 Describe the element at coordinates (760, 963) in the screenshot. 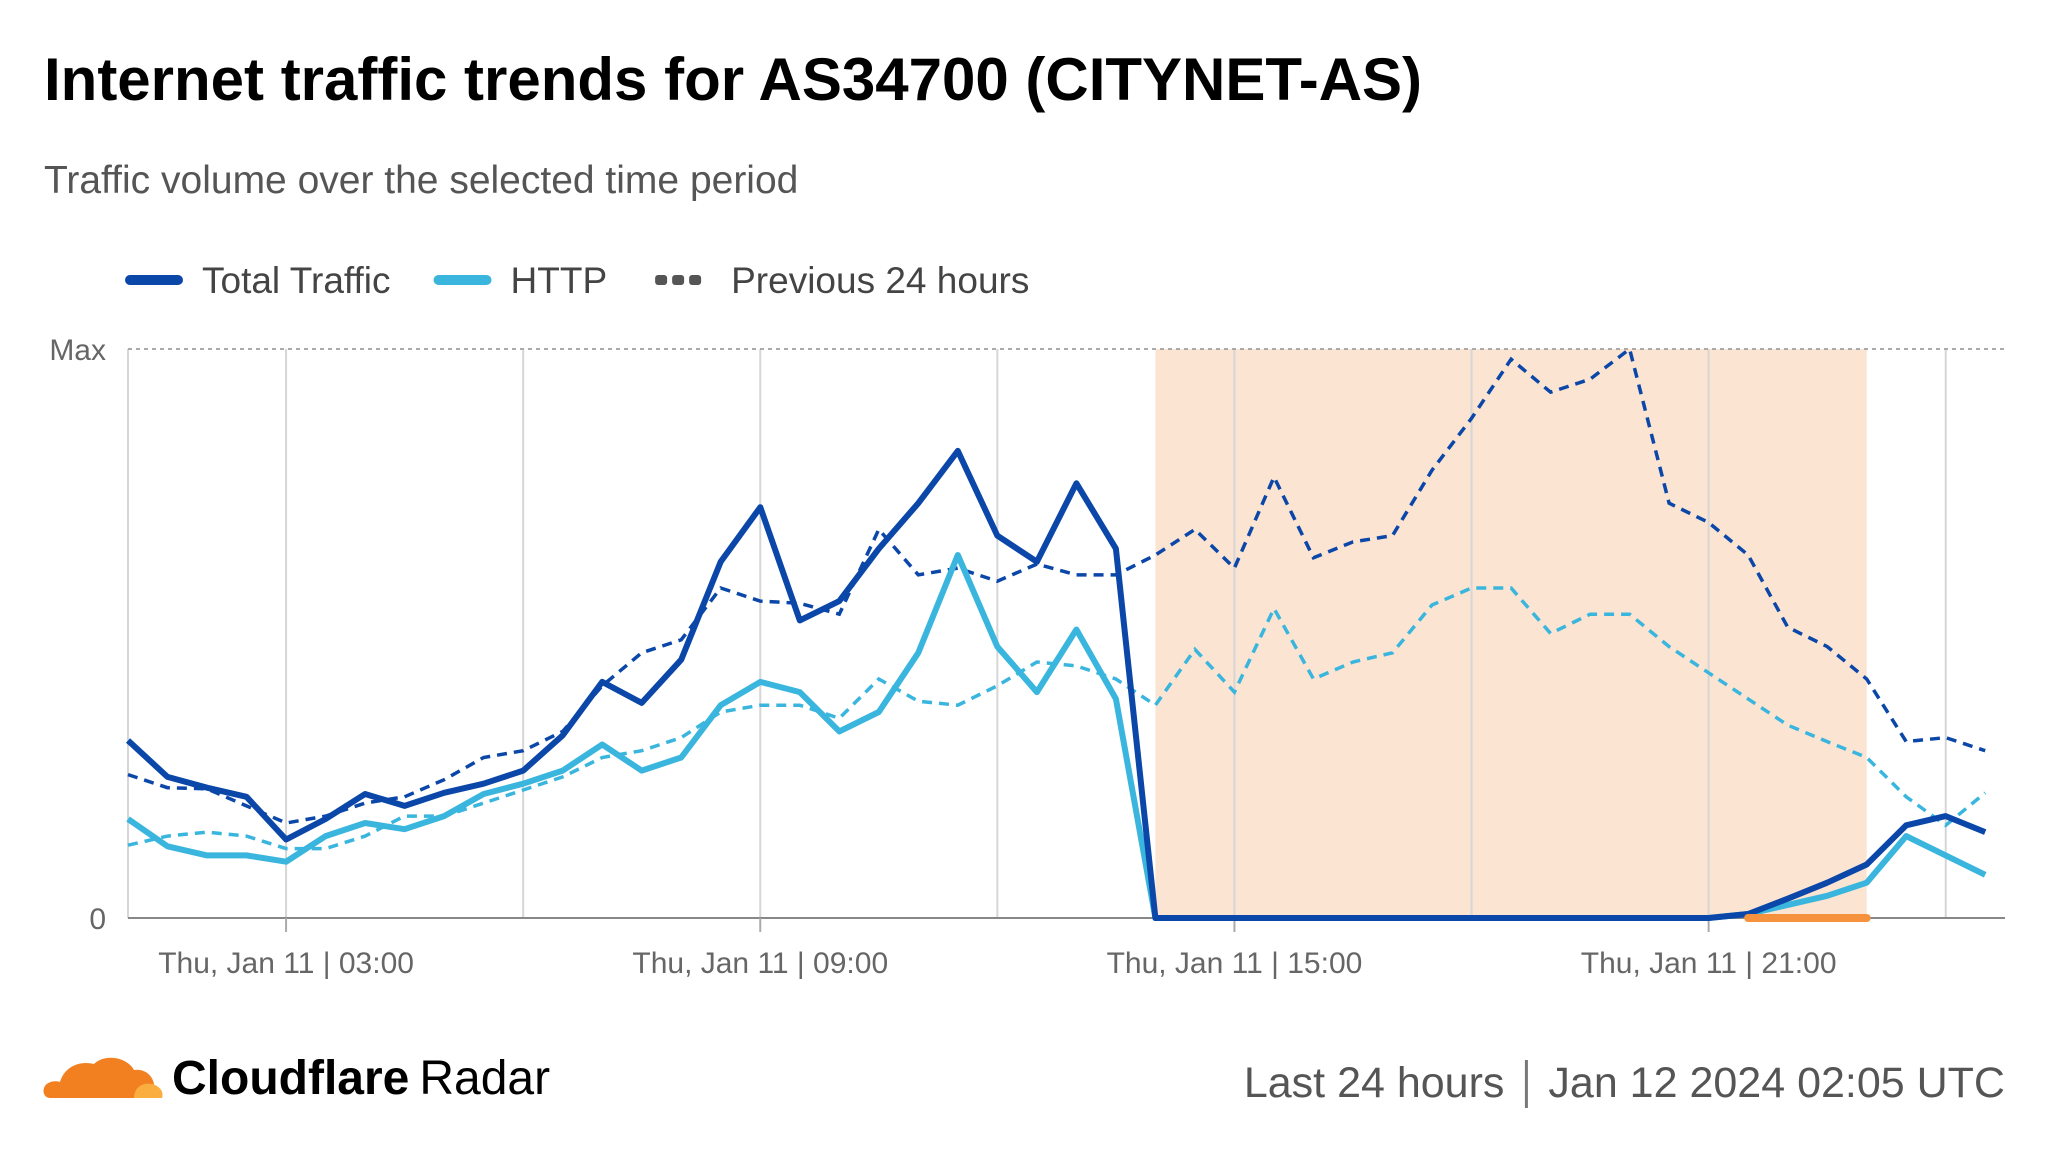

I see `x-tick-label: Thu, Jan 11 | 09:00` at that location.